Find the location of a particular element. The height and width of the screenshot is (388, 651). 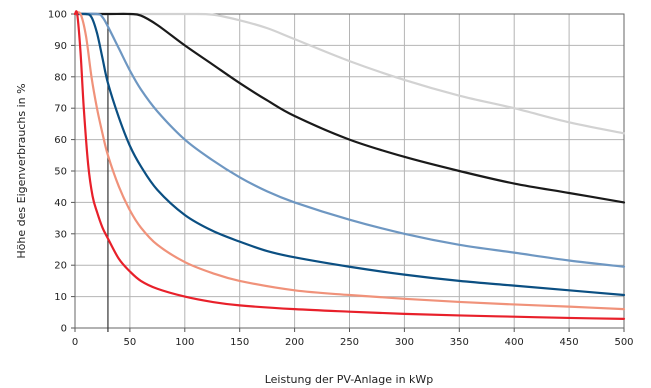

x-tick-label: 350 is located at coordinates (459, 342).